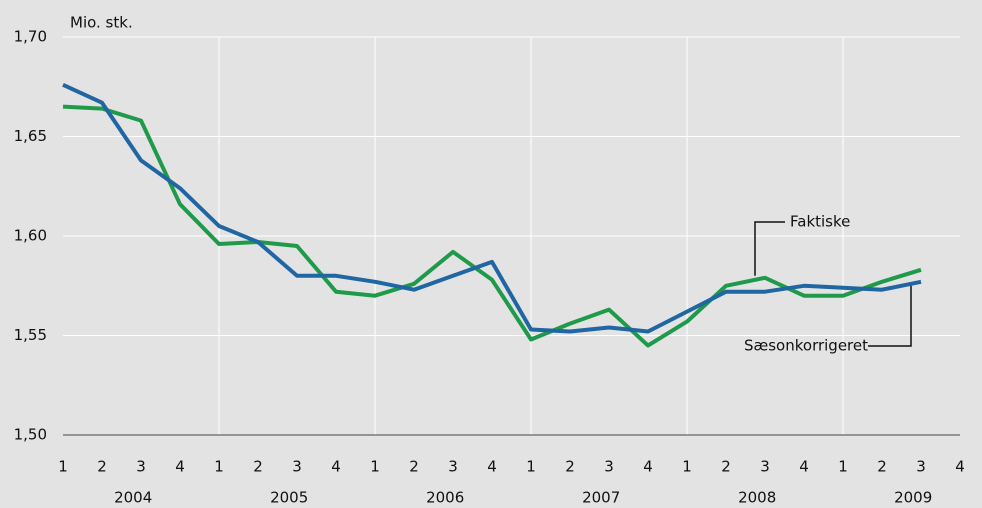 This screenshot has height=508, width=982. Describe the element at coordinates (820, 222) in the screenshot. I see `legend-label: Faktiske` at that location.